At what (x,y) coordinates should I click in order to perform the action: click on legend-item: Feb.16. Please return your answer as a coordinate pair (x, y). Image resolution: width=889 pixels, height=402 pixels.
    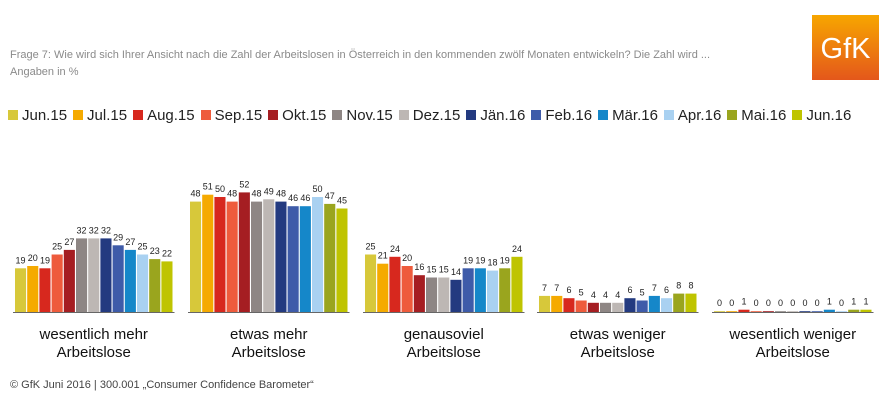
    Looking at the image, I should click on (561, 115).